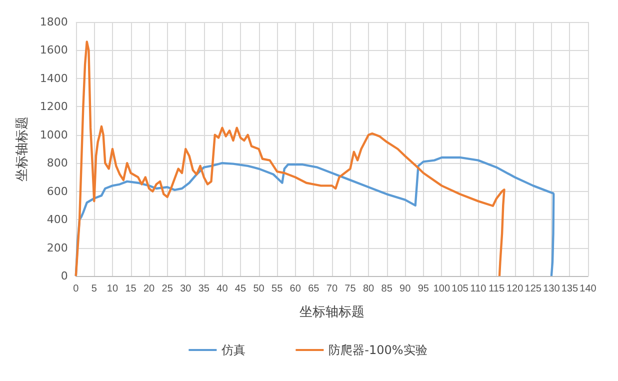 The width and height of the screenshot is (618, 381). Describe the element at coordinates (314, 289) in the screenshot. I see `x-tick-label: 65` at that location.